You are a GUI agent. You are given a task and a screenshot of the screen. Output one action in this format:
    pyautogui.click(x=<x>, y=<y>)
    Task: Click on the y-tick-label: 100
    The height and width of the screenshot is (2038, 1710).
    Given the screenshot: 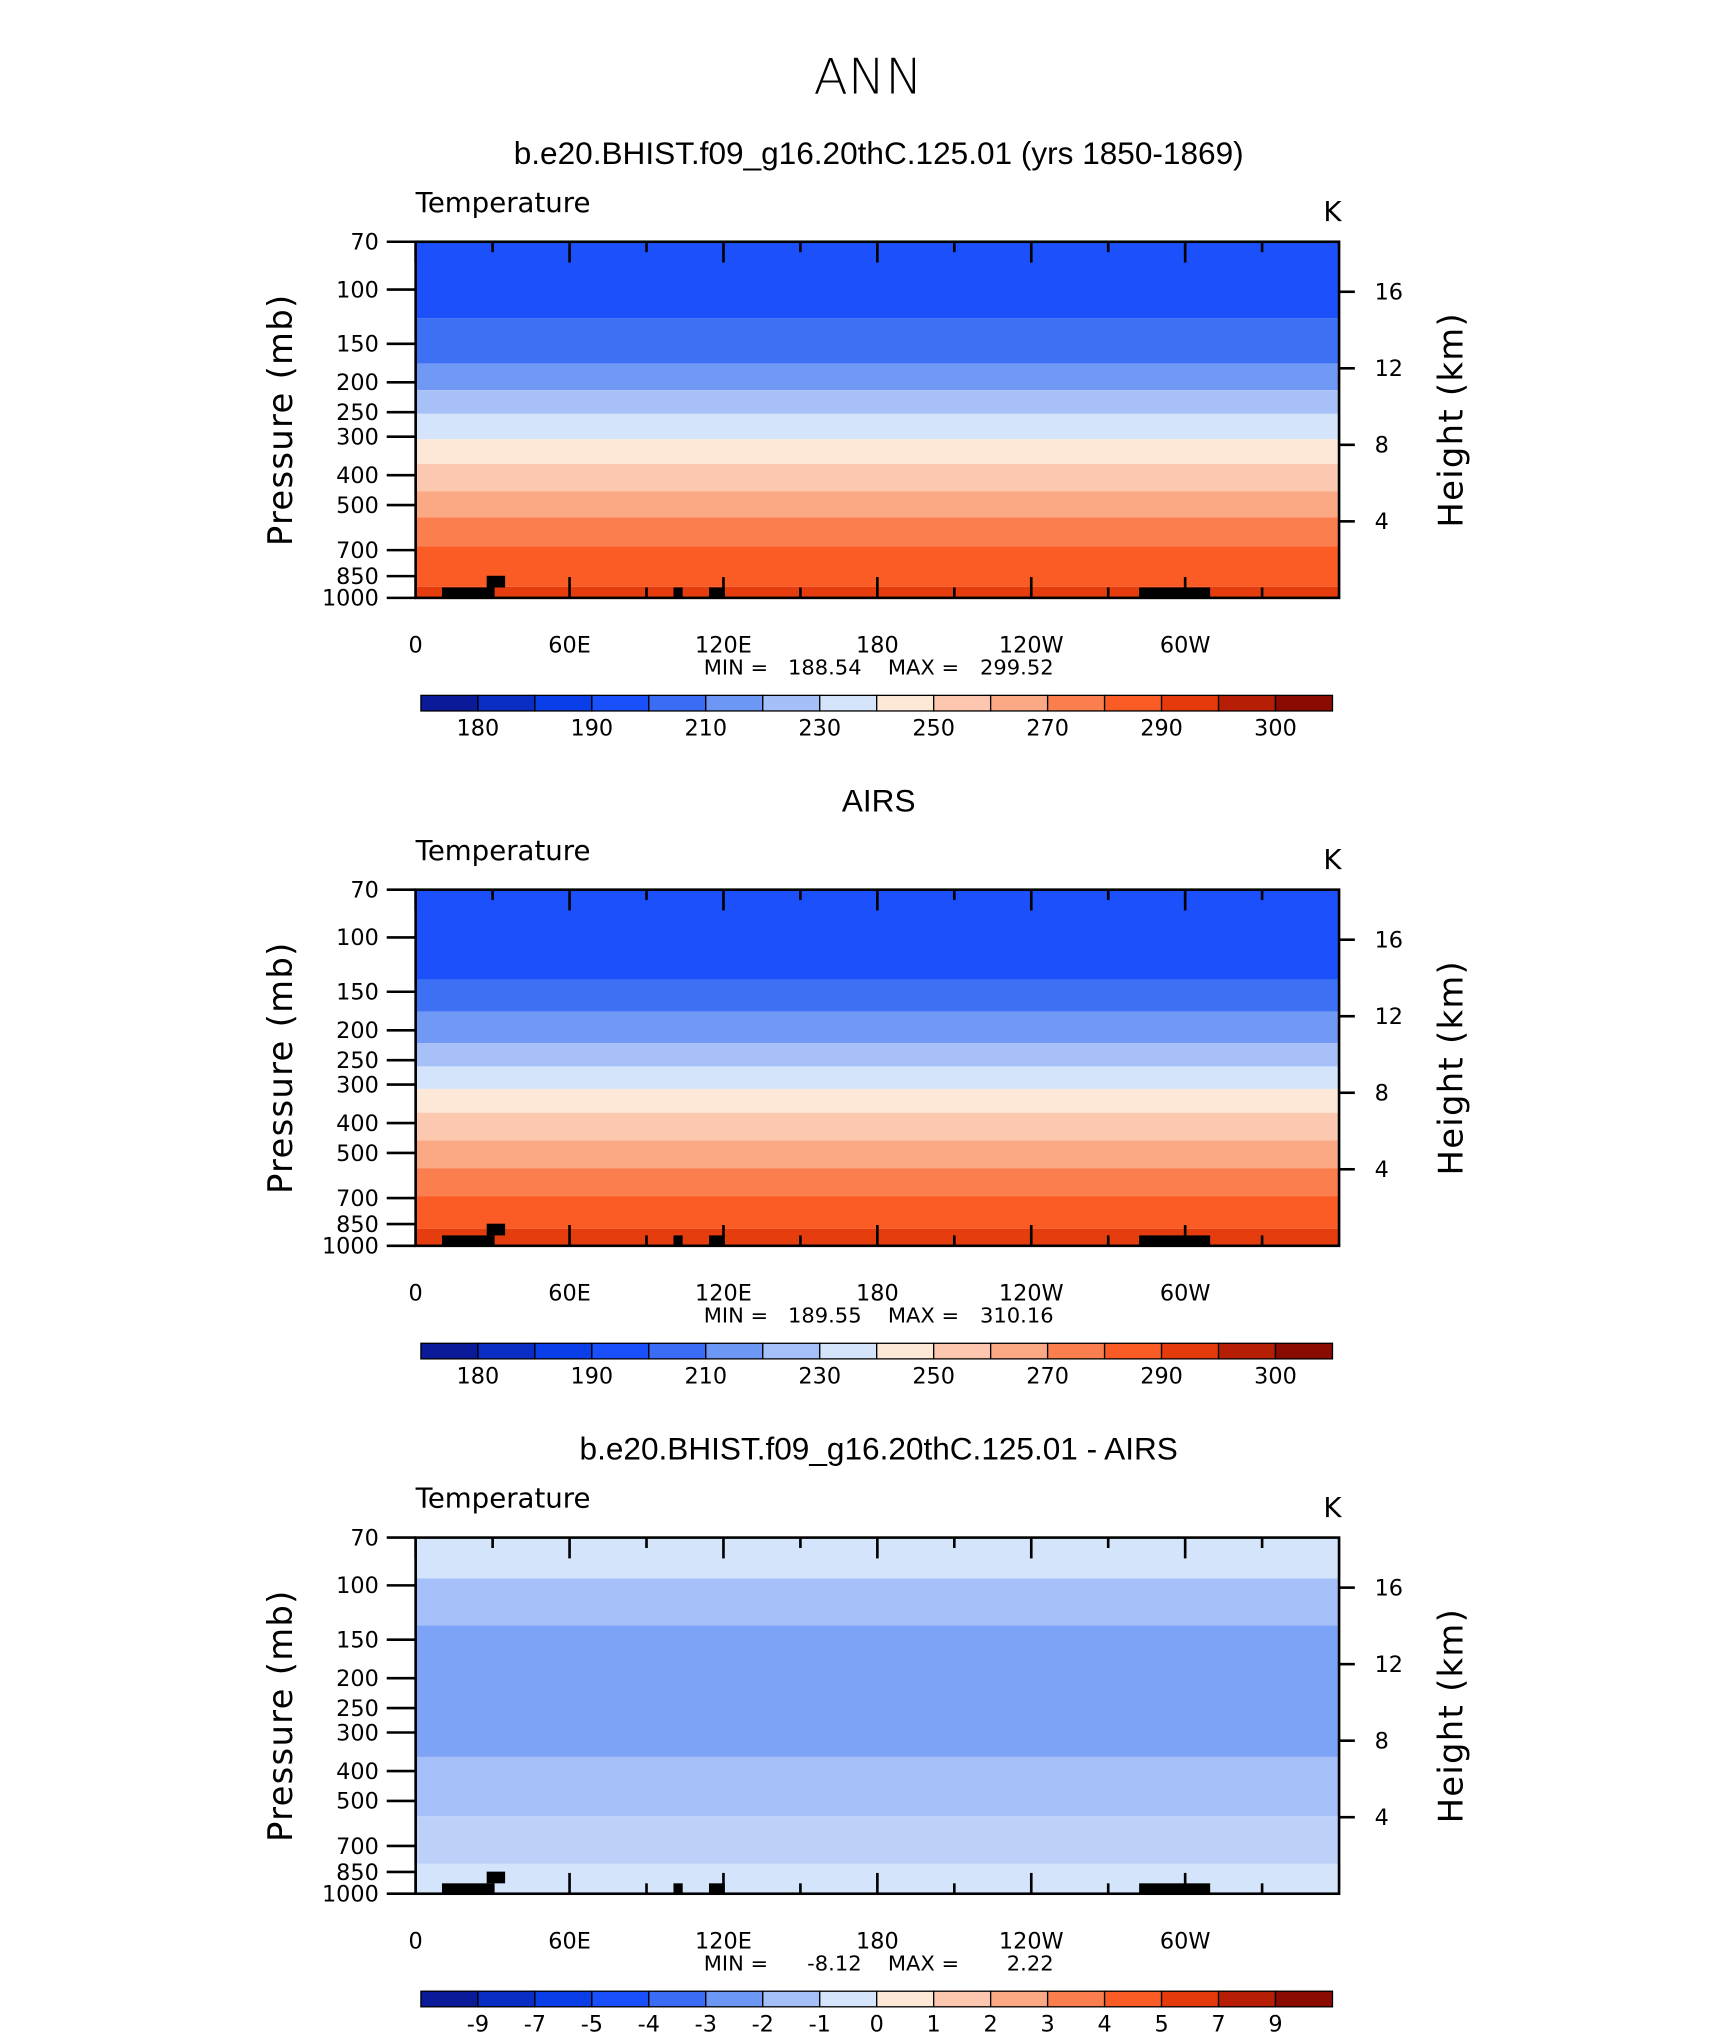 What is the action you would take?
    pyautogui.click(x=357, y=1586)
    